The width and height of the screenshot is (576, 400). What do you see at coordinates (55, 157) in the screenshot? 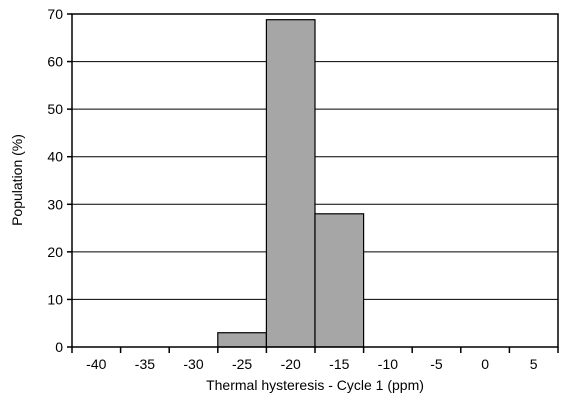
I see `y-tick-label: 40` at bounding box center [55, 157].